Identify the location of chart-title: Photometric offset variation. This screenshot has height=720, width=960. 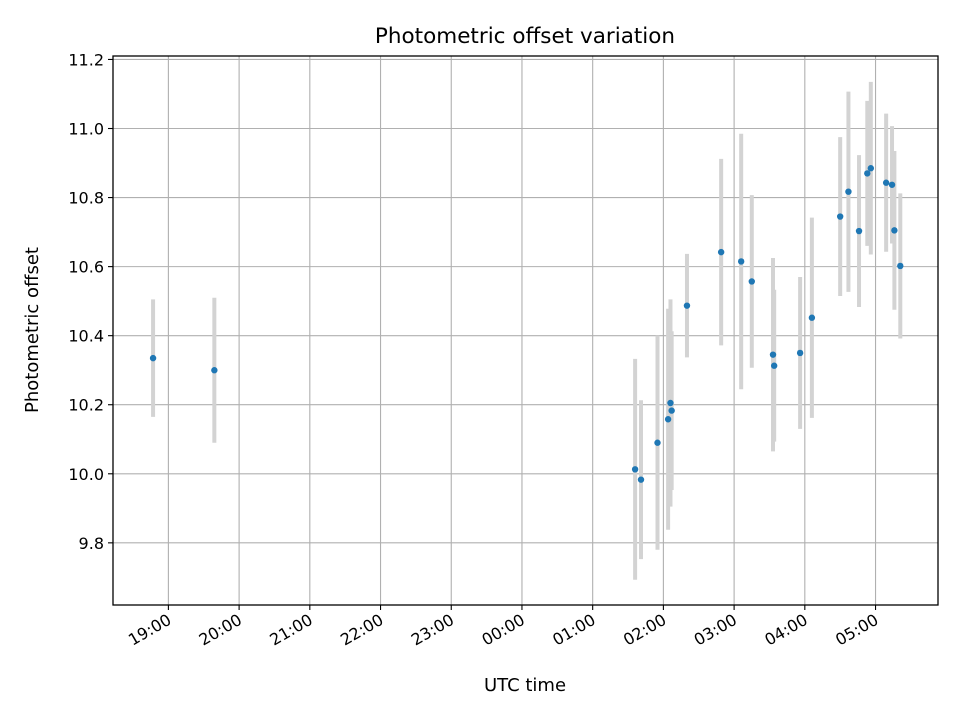
(525, 36).